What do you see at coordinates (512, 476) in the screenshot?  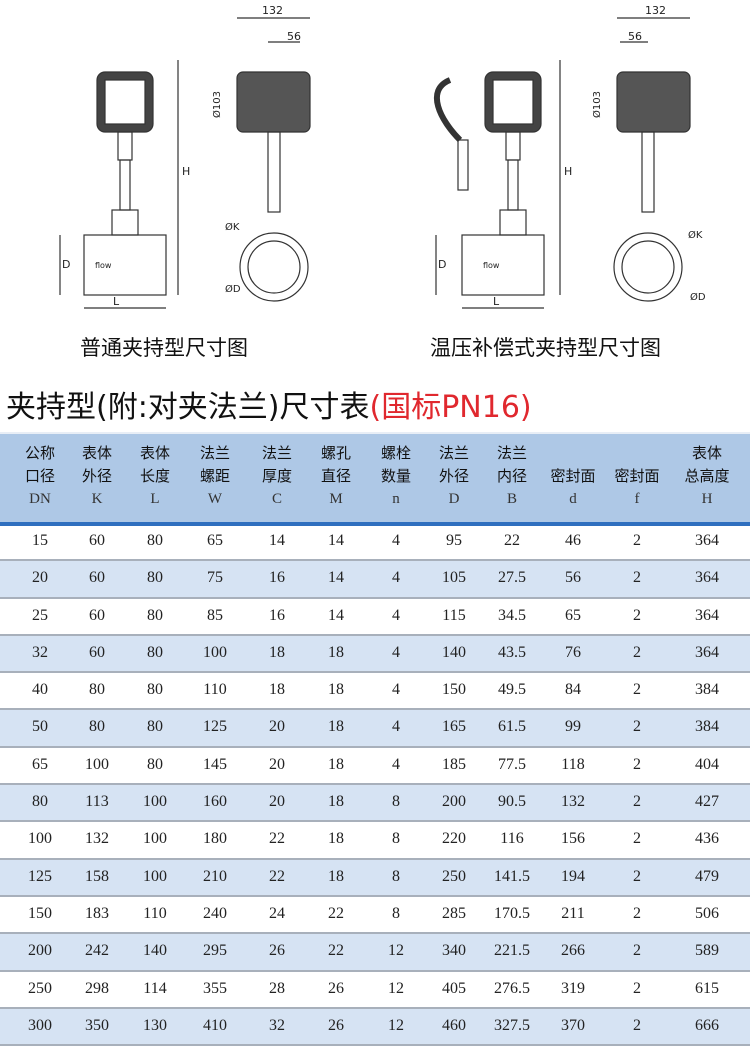 I see `column-header: 法兰 内径 B` at bounding box center [512, 476].